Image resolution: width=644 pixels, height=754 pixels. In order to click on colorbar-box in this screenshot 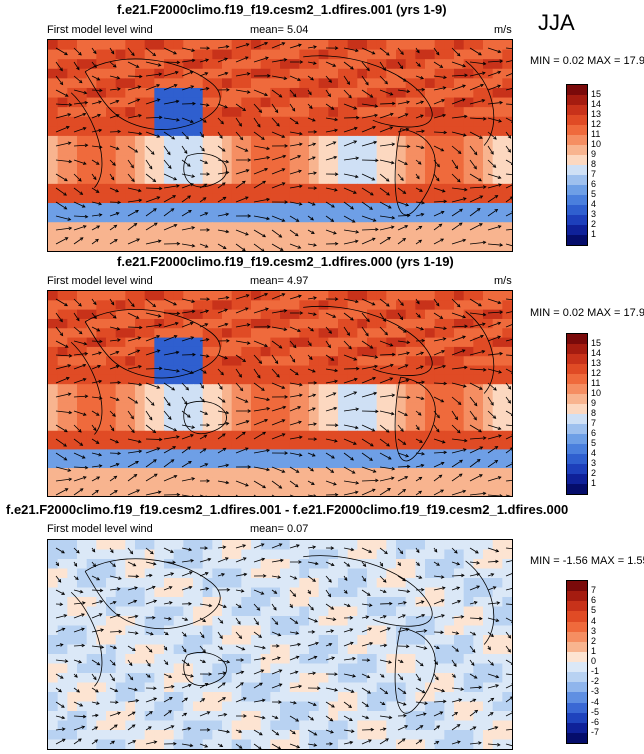, I will do `click(577, 419)`.